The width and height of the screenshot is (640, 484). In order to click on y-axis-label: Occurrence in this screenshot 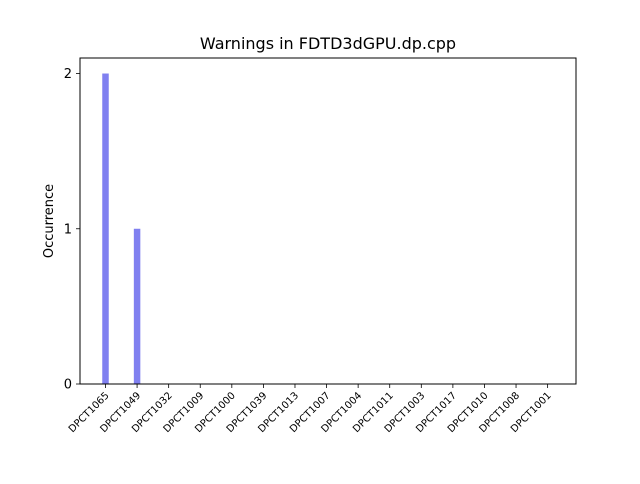, I will do `click(49, 221)`.